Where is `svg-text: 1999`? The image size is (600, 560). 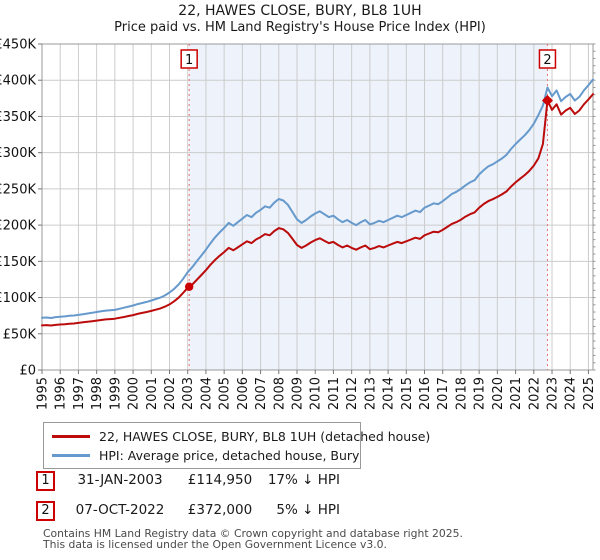
svg-text: 1999 is located at coordinates (115, 393).